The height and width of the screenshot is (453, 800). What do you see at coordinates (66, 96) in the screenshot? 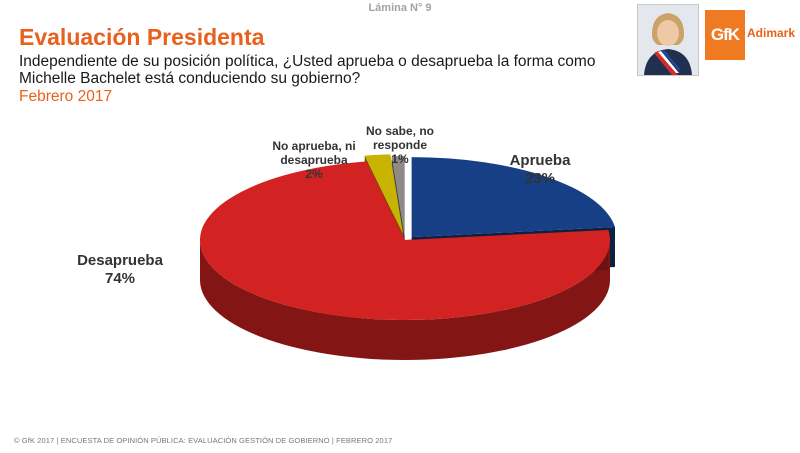
I see `survey-period: Febrero 2017` at bounding box center [66, 96].